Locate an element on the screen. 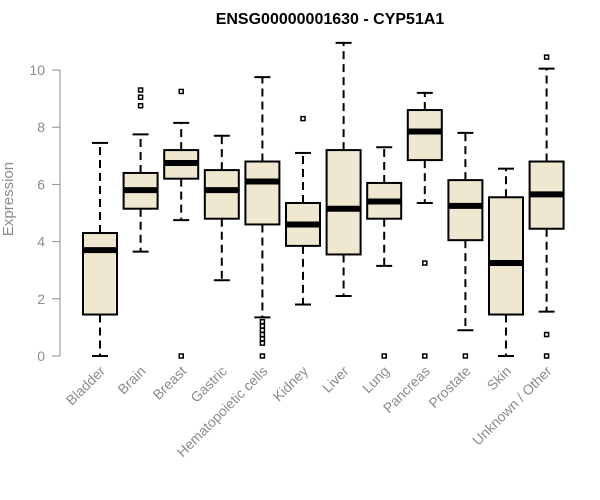 This screenshot has height=500, width=600. axes: 0 2 4 6 8 10 is located at coordinates (45, 213).